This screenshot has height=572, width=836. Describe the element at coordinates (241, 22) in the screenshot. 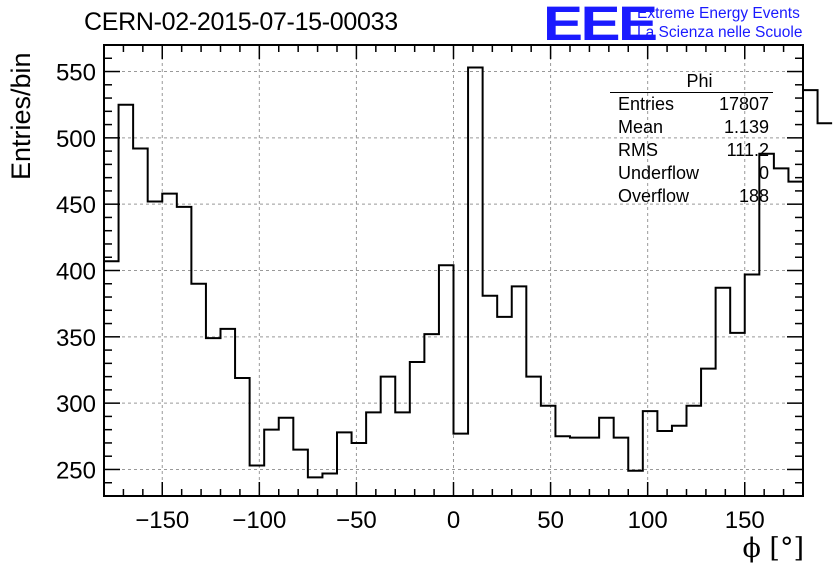

I see `chart-title: CERN-02-2015-07-15-00033` at that location.